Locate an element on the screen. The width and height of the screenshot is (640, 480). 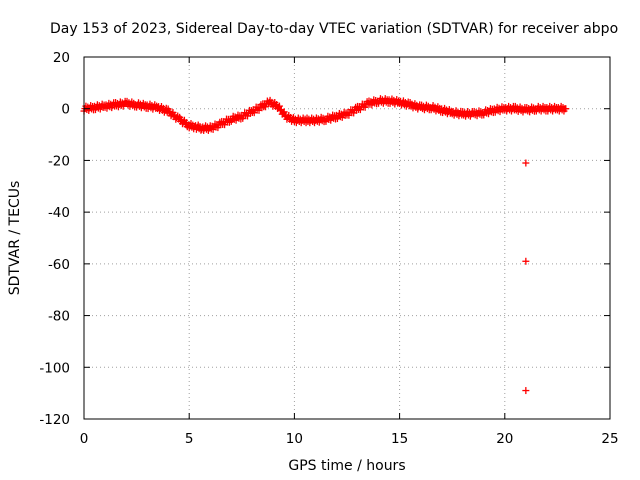
y-tick-label: 0 is located at coordinates (65, 110).